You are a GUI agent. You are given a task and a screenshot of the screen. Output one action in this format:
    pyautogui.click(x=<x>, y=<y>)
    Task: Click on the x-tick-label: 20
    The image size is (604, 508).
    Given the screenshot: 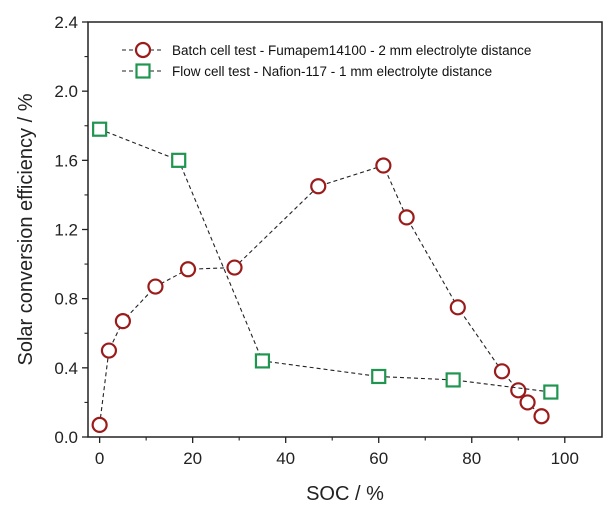 What is the action you would take?
    pyautogui.click(x=192, y=458)
    